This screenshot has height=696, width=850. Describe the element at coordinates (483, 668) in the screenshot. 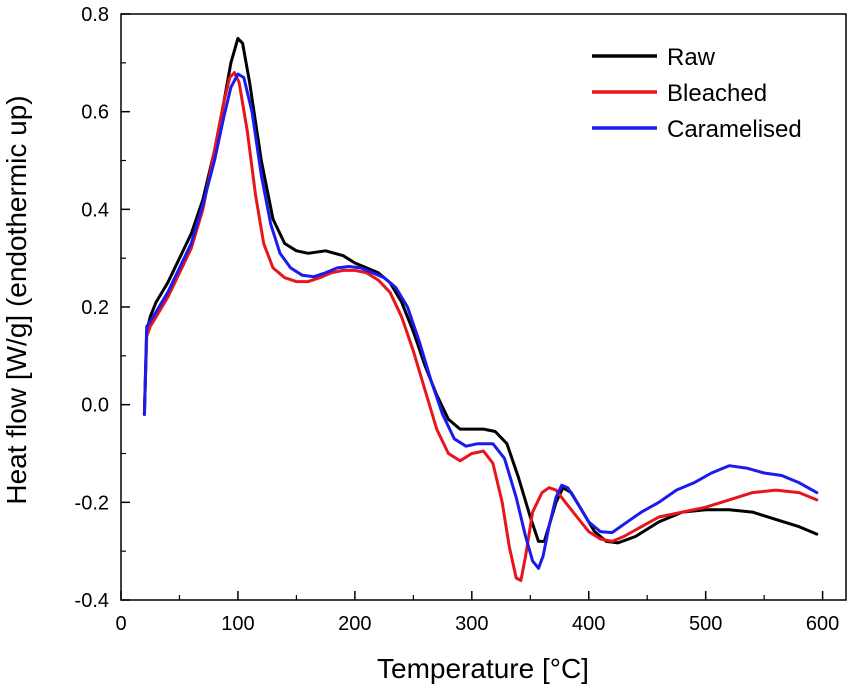

I see `x-axis-title: Temperature [°C]` at that location.